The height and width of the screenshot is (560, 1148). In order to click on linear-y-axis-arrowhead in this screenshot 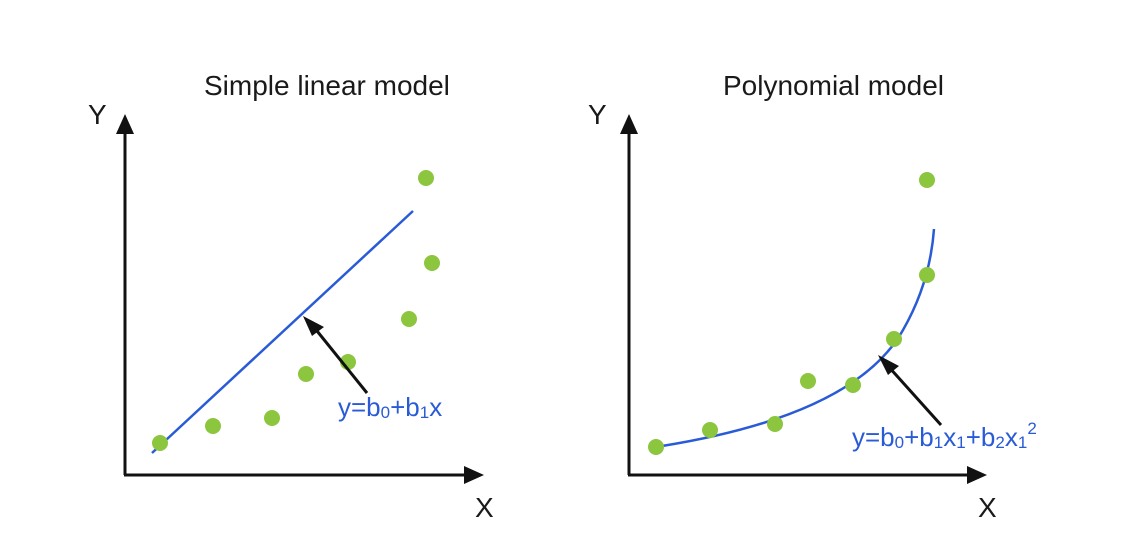, I will do `click(125, 124)`.